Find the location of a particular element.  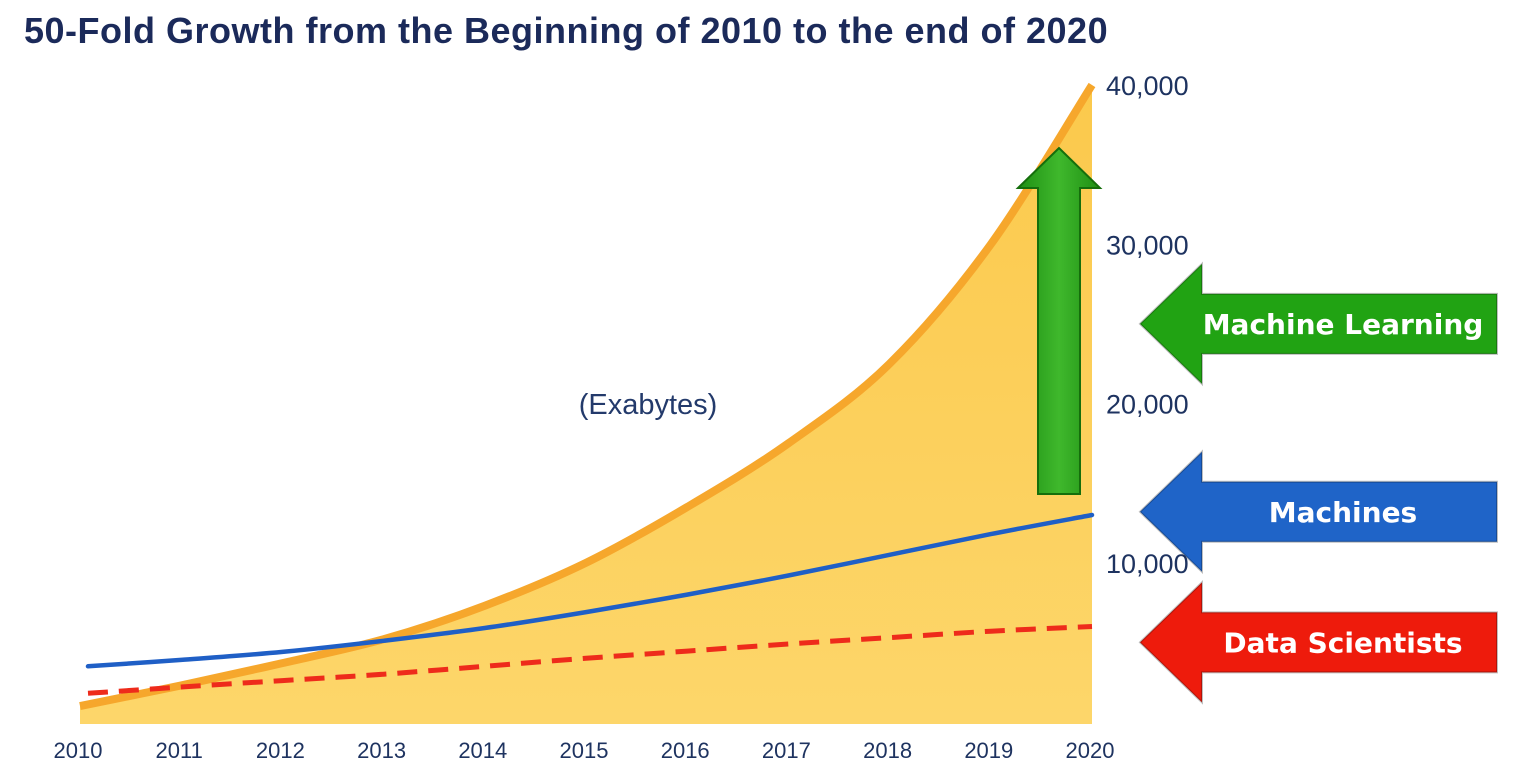

x-tick-2011: 2011 is located at coordinates (179, 750).